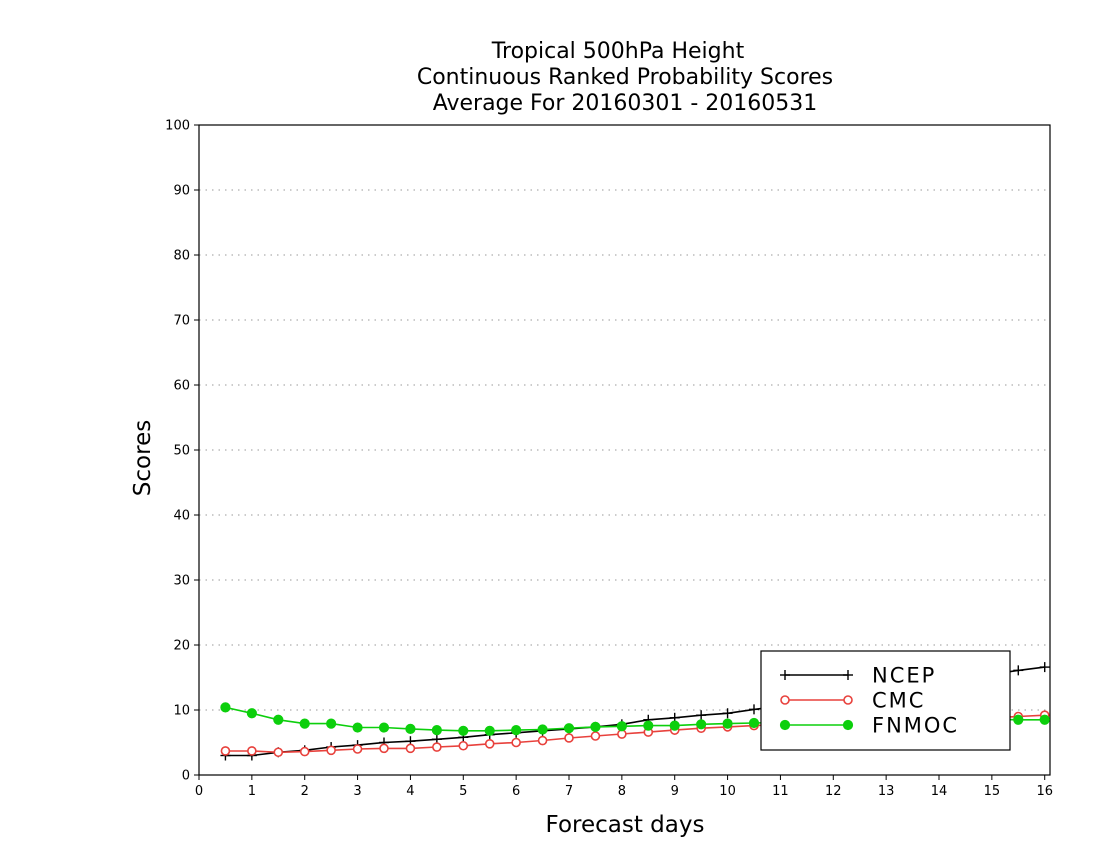  I want to click on y-tick-label: 100, so click(177, 126).